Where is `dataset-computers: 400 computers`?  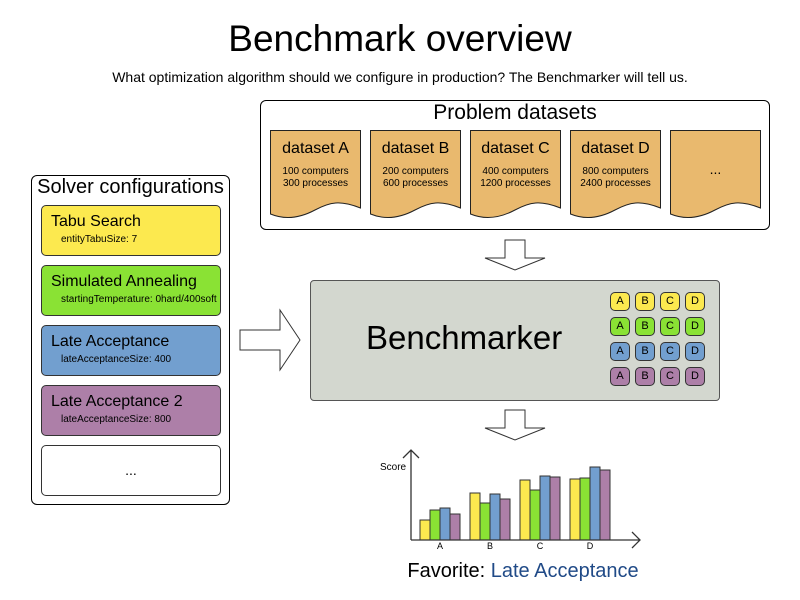
dataset-computers: 400 computers is located at coordinates (515, 171).